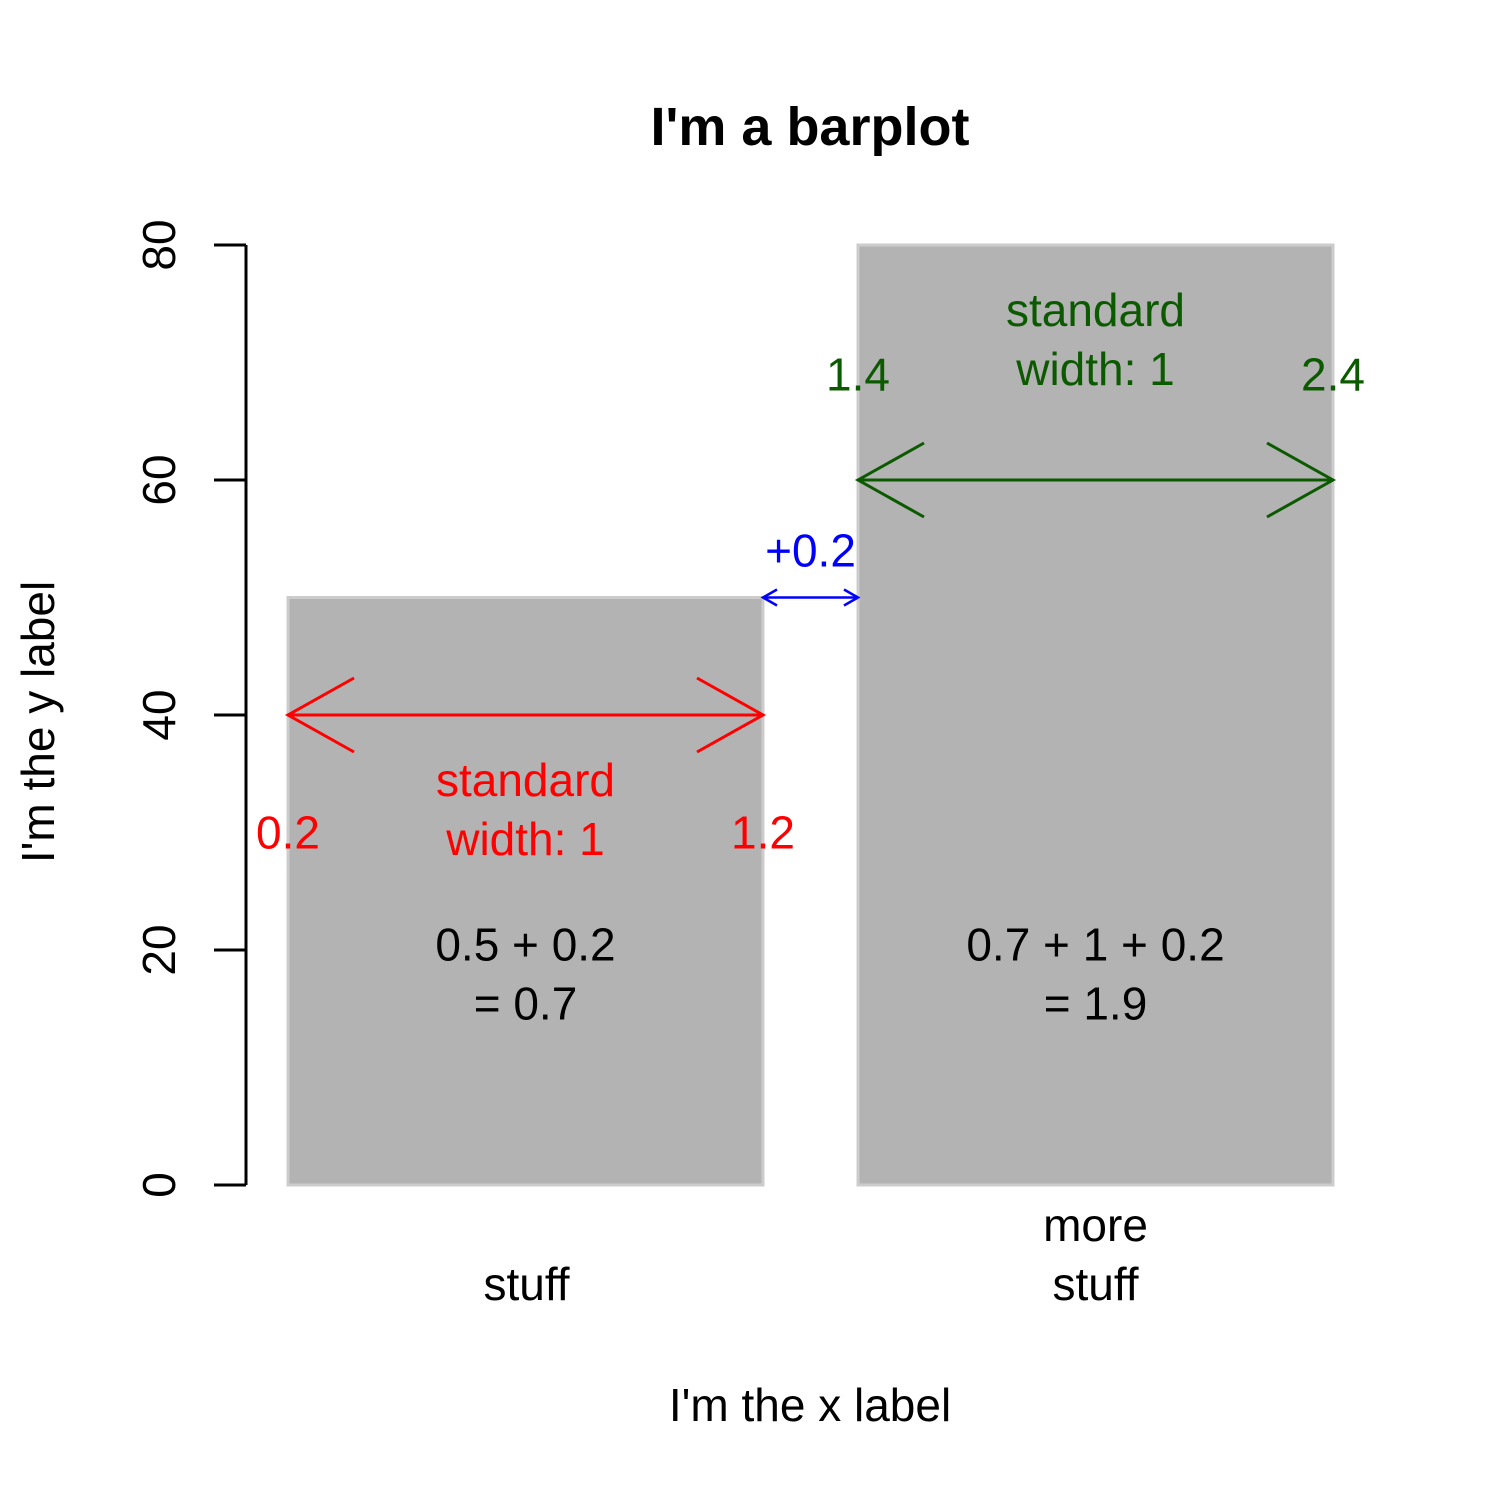 This screenshot has width=1500, height=1500. What do you see at coordinates (763, 833) in the screenshot?
I see `annotation-text: 1.2` at bounding box center [763, 833].